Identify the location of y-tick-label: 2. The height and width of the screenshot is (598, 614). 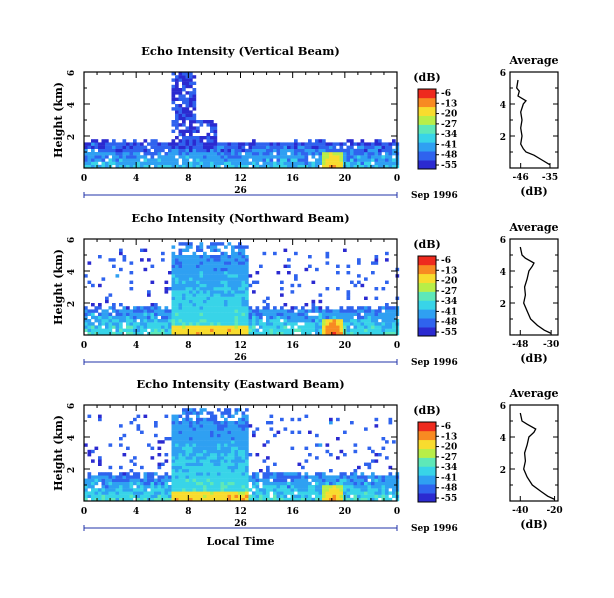
(72, 304).